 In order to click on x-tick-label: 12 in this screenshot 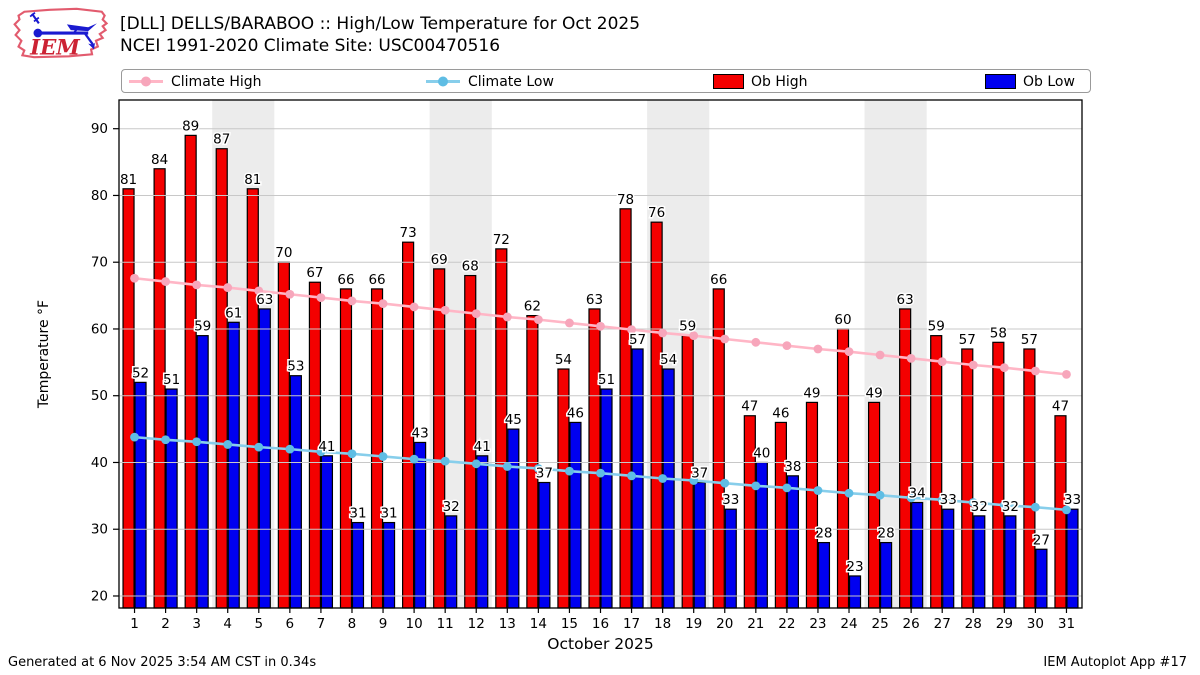, I will do `click(476, 624)`.